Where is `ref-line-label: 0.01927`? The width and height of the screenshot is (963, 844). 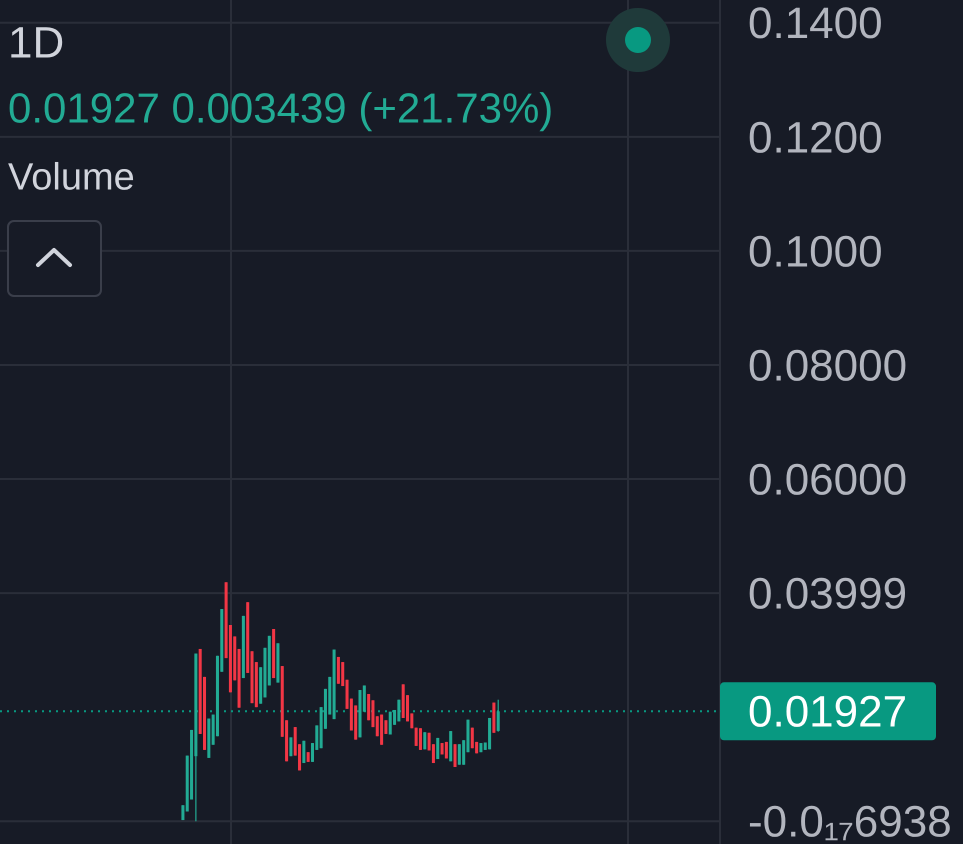
ref-line-label: 0.01927 is located at coordinates (828, 712).